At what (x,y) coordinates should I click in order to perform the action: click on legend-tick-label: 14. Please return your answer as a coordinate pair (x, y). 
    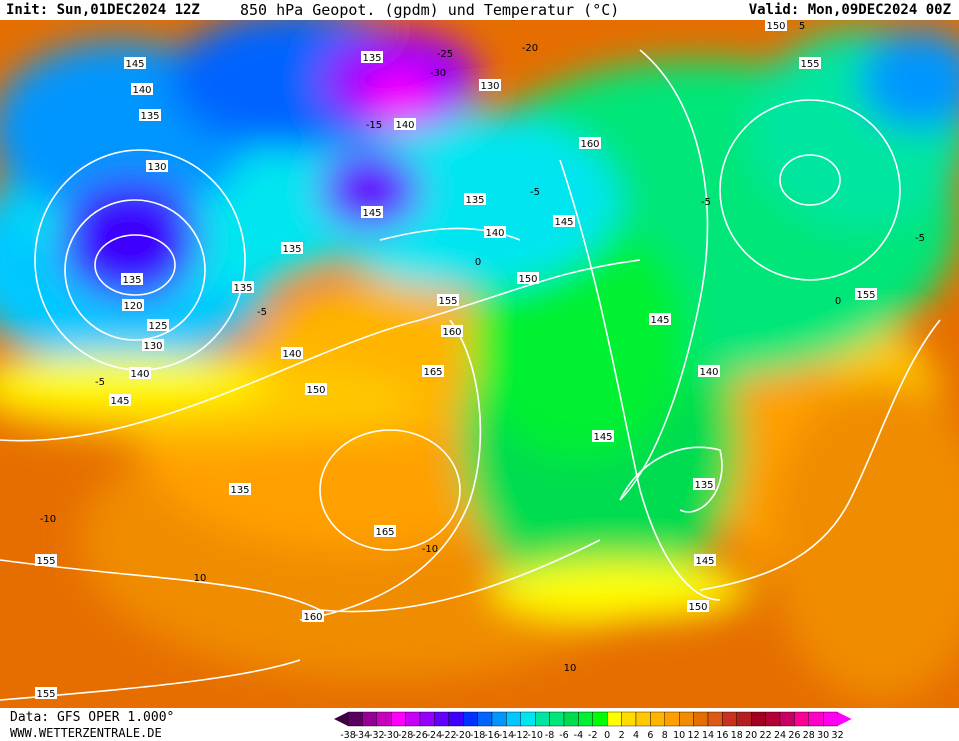
    Looking at the image, I should click on (708, 735).